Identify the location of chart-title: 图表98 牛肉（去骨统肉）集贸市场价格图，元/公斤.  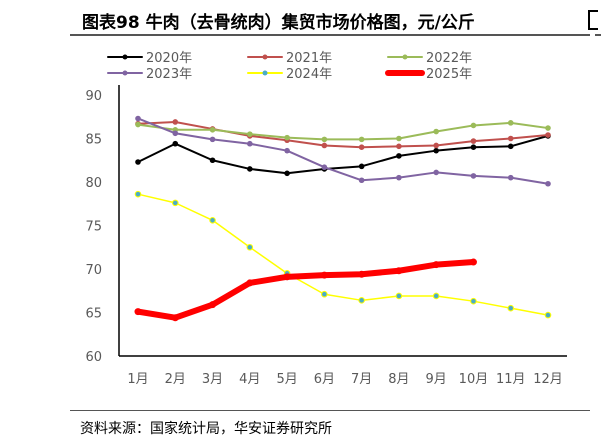
(278, 23).